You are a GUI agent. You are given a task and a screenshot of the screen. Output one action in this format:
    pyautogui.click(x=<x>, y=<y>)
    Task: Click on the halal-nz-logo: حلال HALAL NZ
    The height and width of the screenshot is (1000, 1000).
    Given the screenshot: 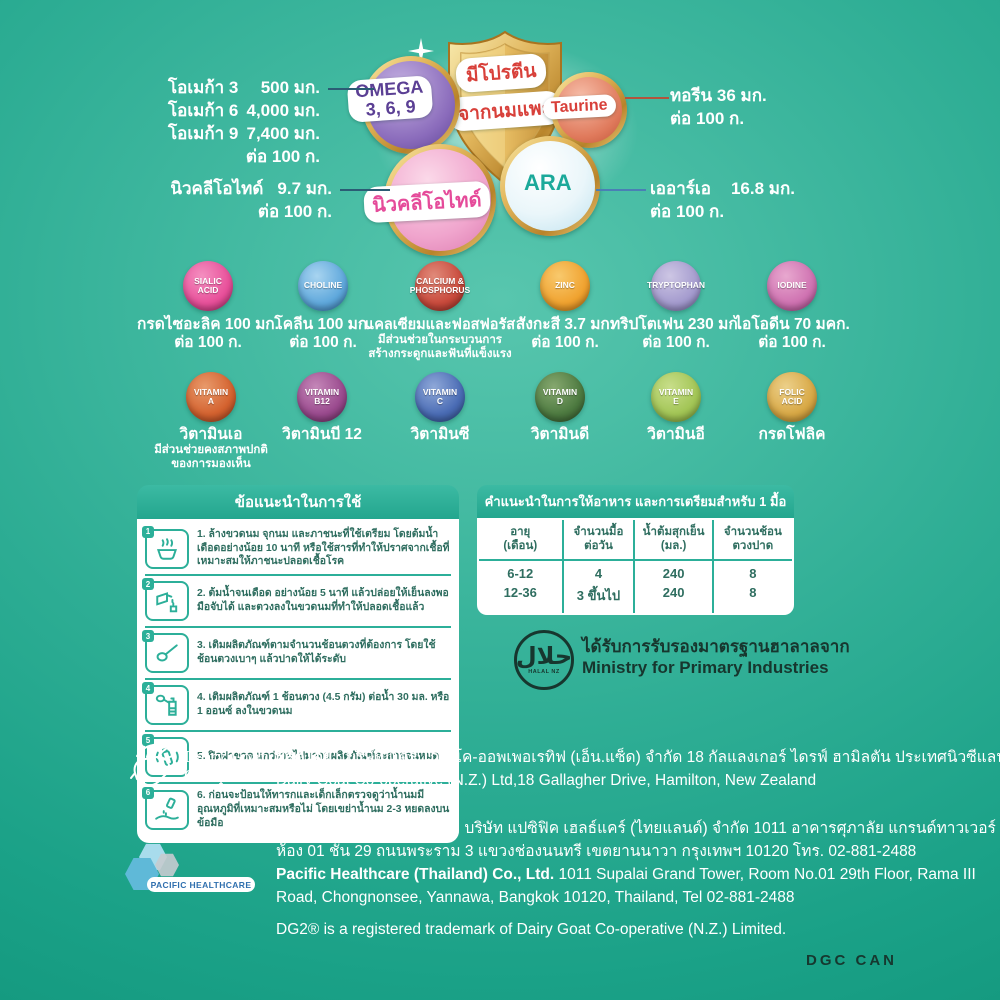 What is the action you would take?
    pyautogui.click(x=544, y=660)
    